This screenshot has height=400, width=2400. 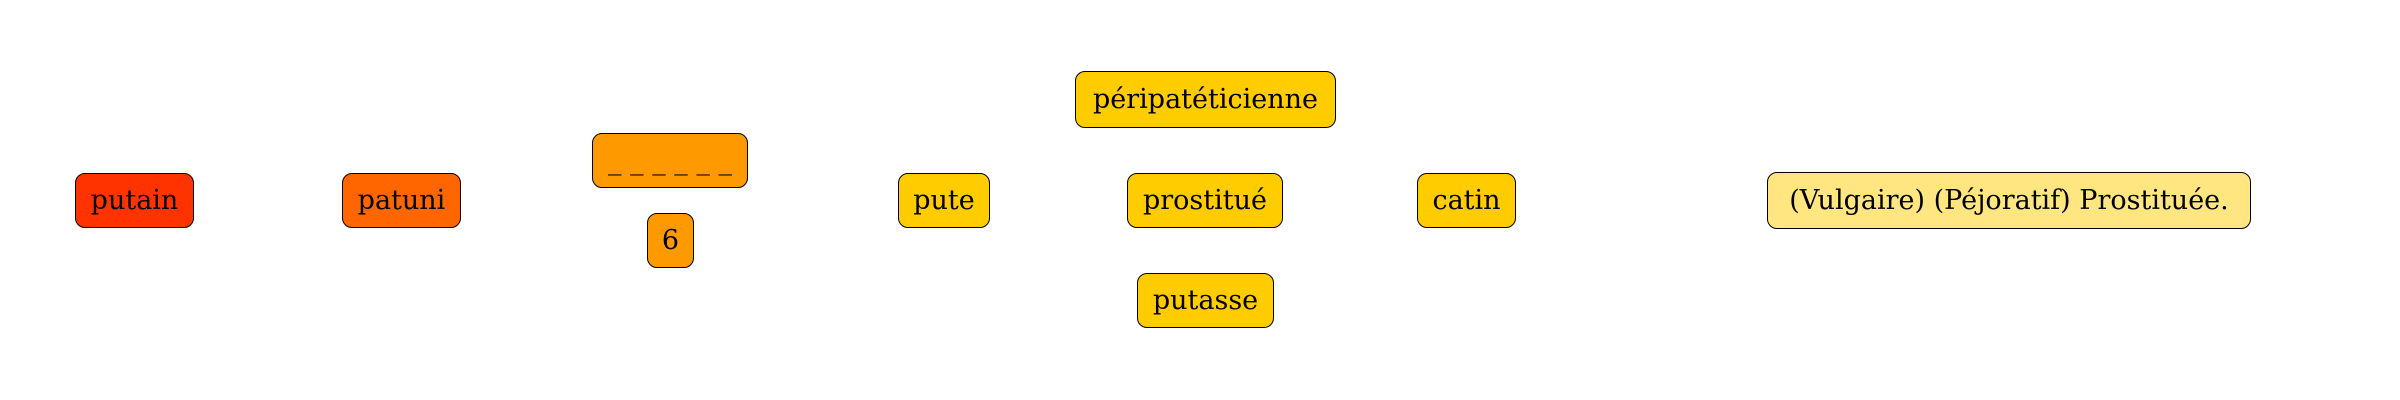 What do you see at coordinates (1466, 200) in the screenshot?
I see `synonym-node-catin: catin` at bounding box center [1466, 200].